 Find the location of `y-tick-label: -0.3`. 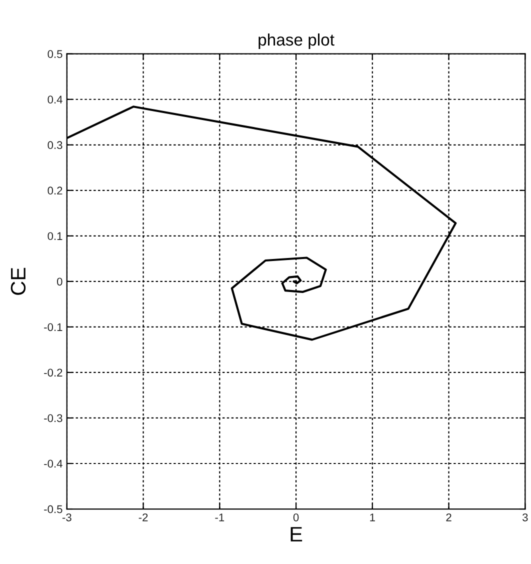

y-tick-label: -0.3 is located at coordinates (53, 418).